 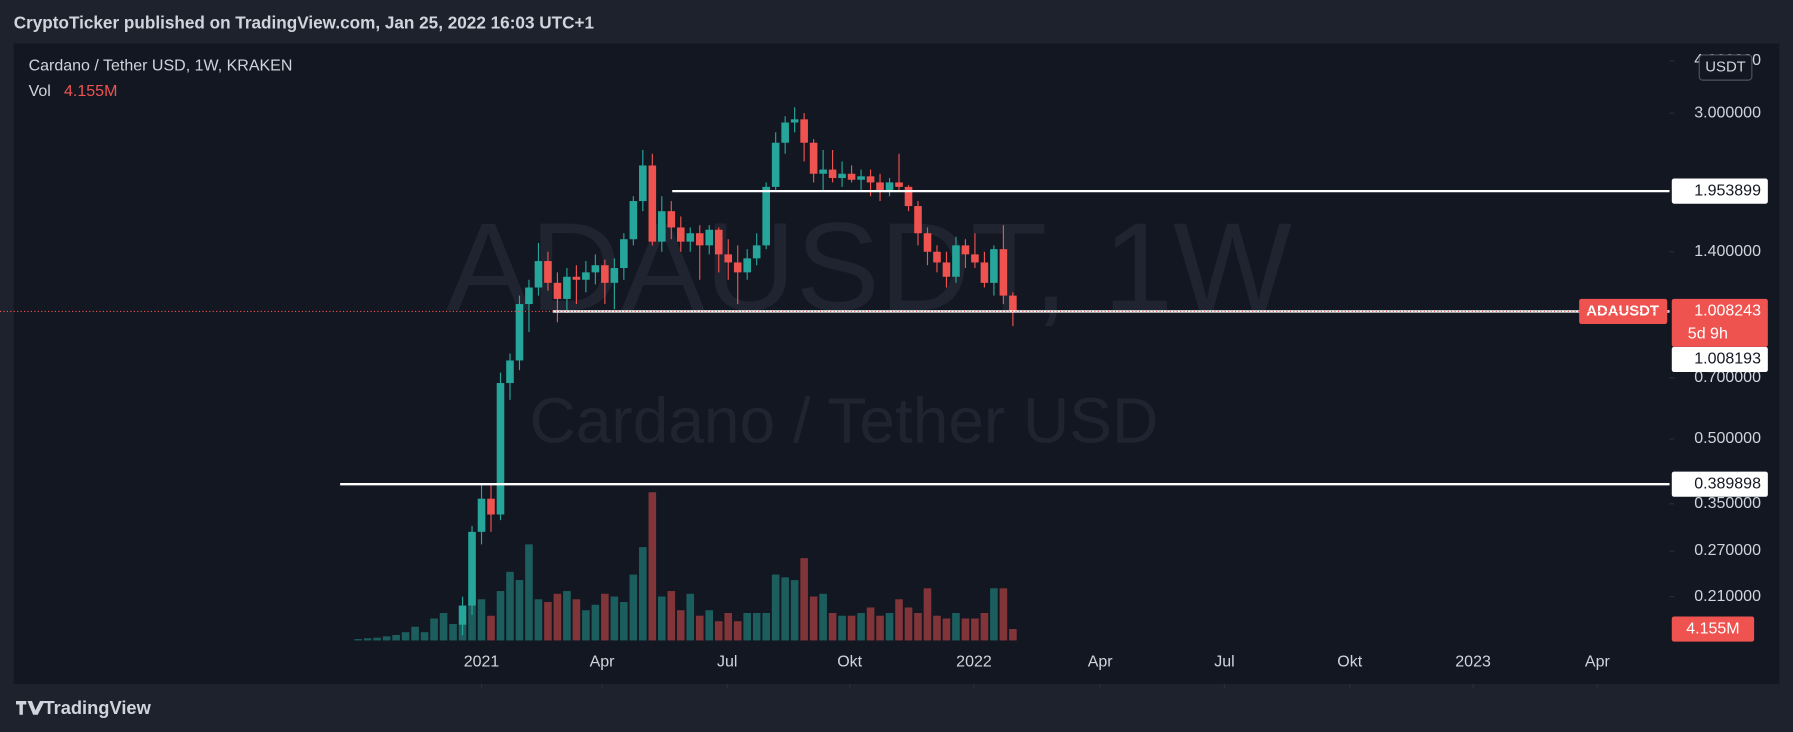 What do you see at coordinates (1727, 596) in the screenshot?
I see `y-tick-label: 0.210000` at bounding box center [1727, 596].